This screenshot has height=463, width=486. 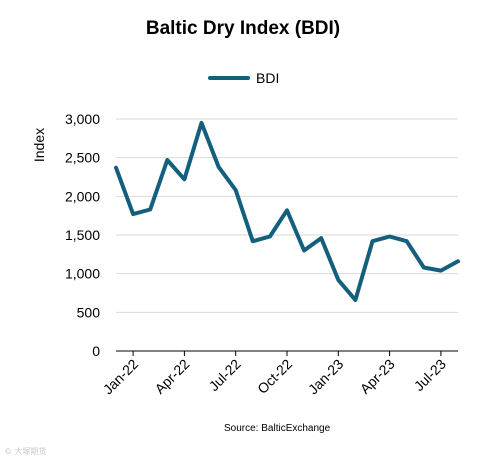 What do you see at coordinates (274, 376) in the screenshot?
I see `x-tick-label: Oct-22` at bounding box center [274, 376].